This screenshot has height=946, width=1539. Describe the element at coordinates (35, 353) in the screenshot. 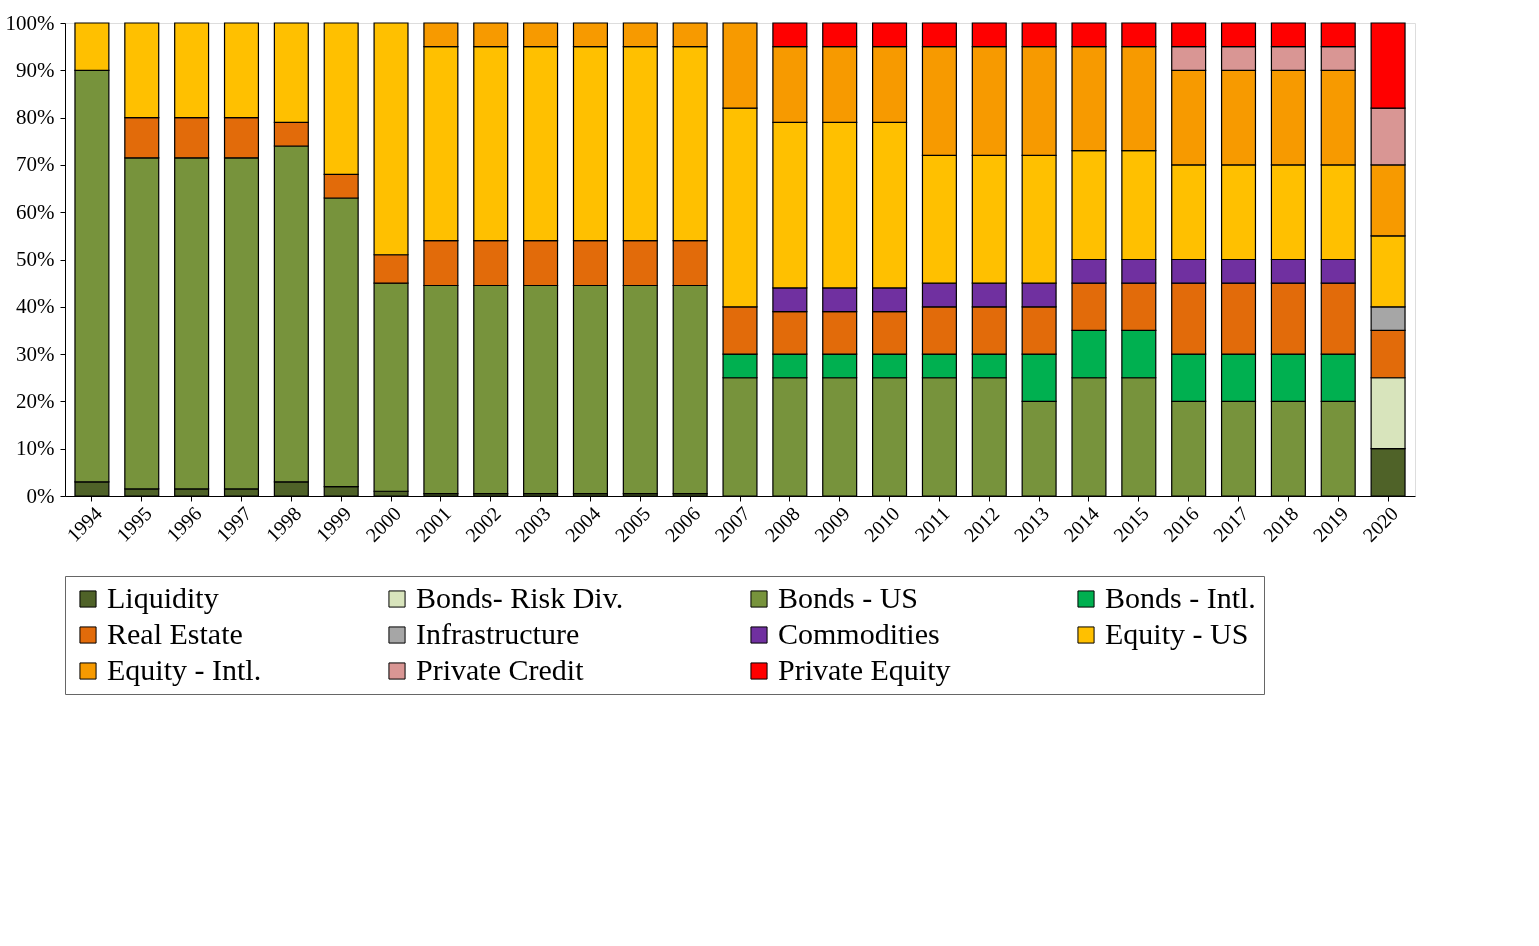

I see `y-tick-label: 30%` at that location.